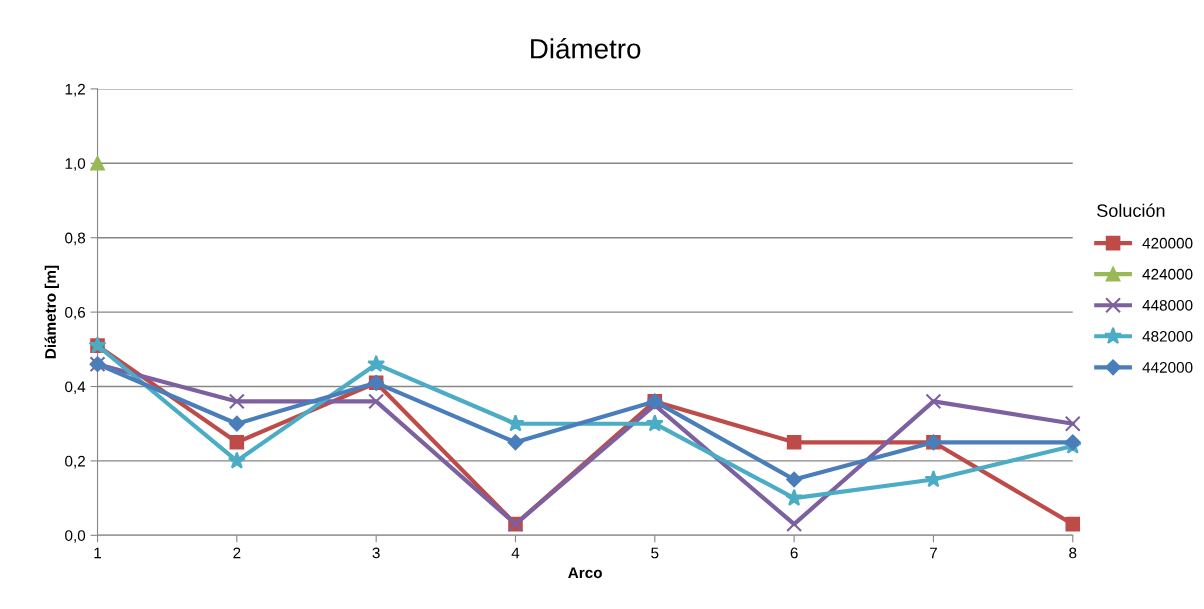  What do you see at coordinates (585, 573) in the screenshot?
I see `x-axis-title: Arco` at bounding box center [585, 573].